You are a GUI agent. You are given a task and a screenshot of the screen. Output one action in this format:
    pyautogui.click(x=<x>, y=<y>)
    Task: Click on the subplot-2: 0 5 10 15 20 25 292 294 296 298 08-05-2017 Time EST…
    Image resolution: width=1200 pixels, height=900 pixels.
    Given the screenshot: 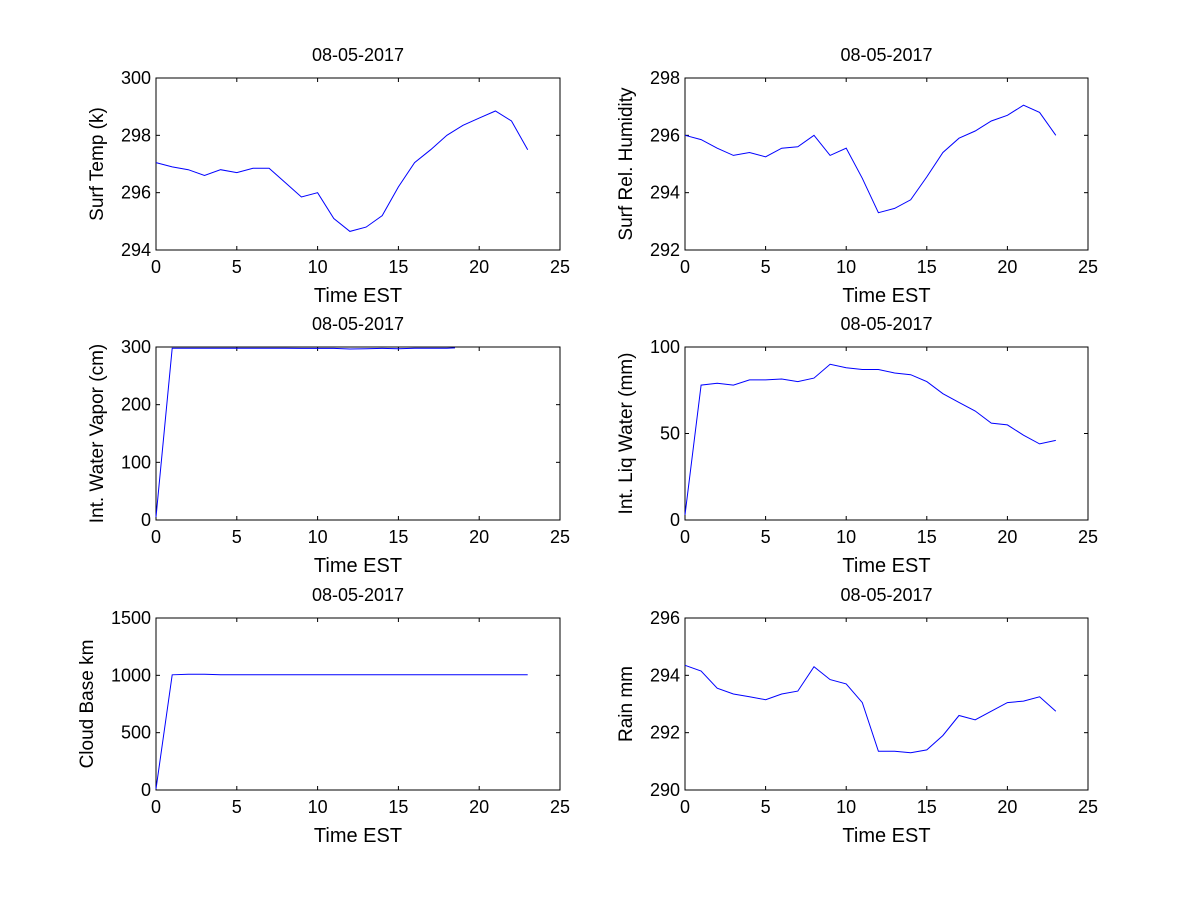 What is the action you would take?
    pyautogui.click(x=857, y=176)
    